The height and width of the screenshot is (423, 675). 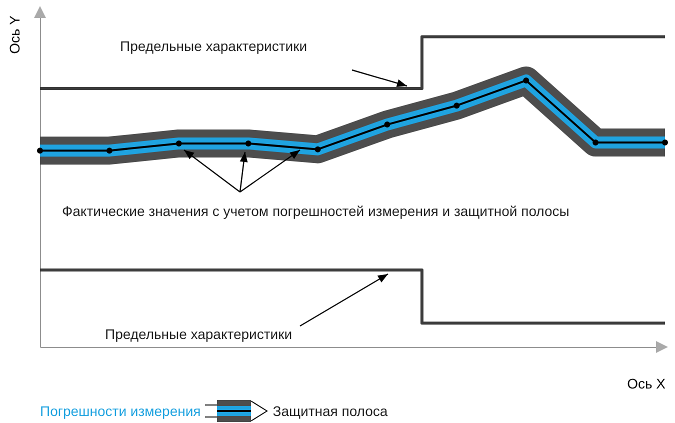 I want to click on text: Погрешности измерения, so click(x=120, y=411).